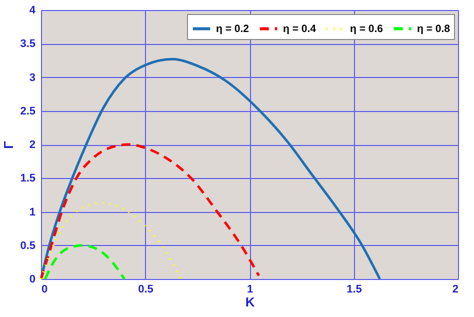 This screenshot has height=317, width=474. I want to click on y-tick-label: 2.5, so click(28, 111).